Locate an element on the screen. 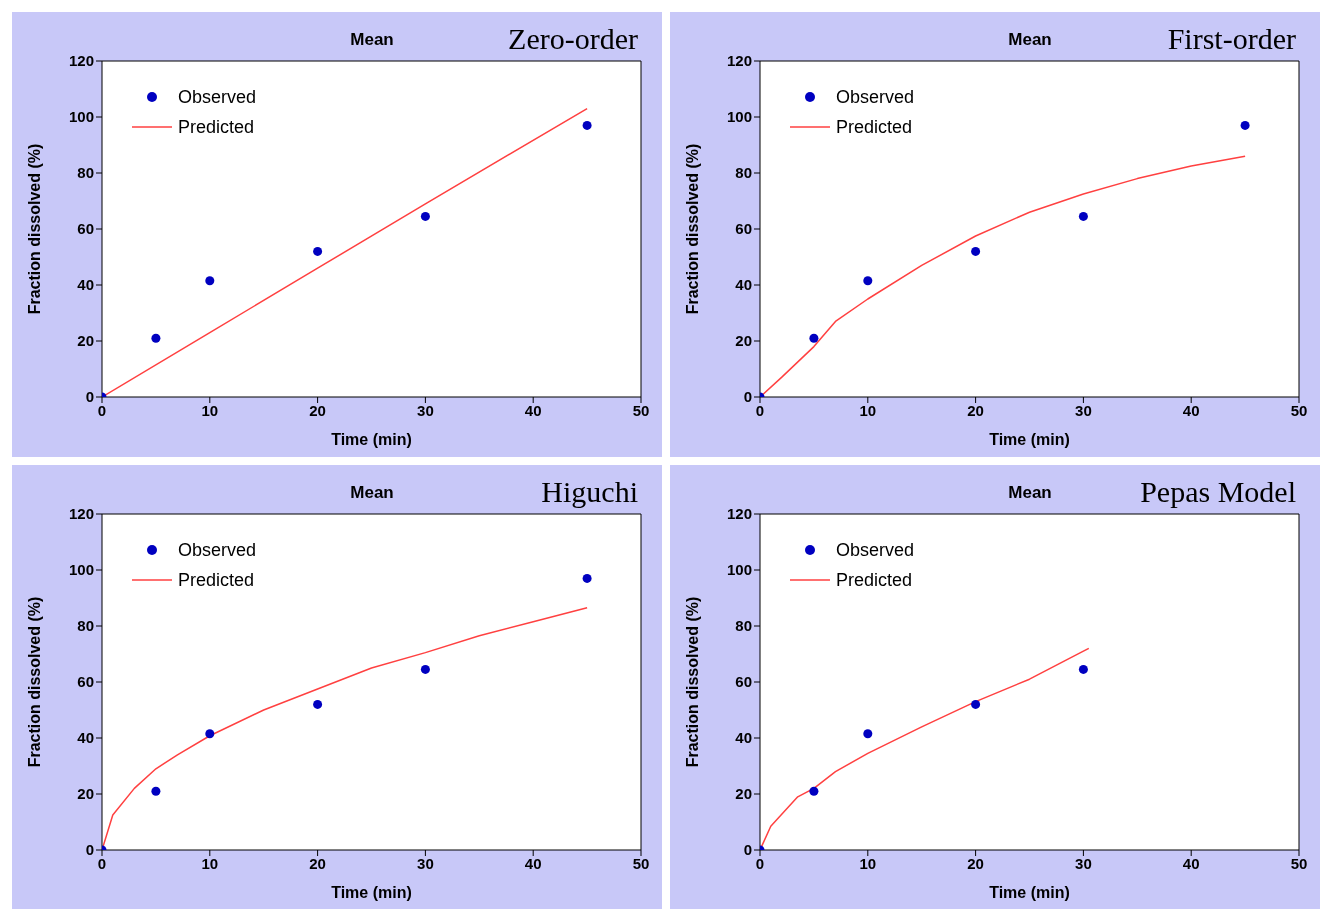  chart-subtitle: First-order is located at coordinates (1231, 39).